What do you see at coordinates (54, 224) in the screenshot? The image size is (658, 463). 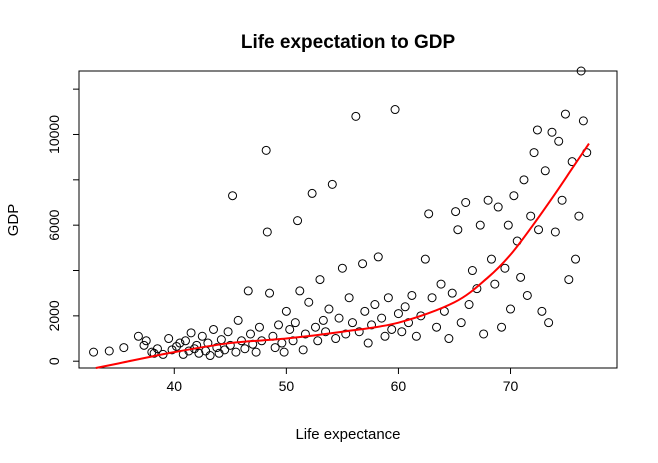 I see `y-tick-label: 6000` at bounding box center [54, 224].